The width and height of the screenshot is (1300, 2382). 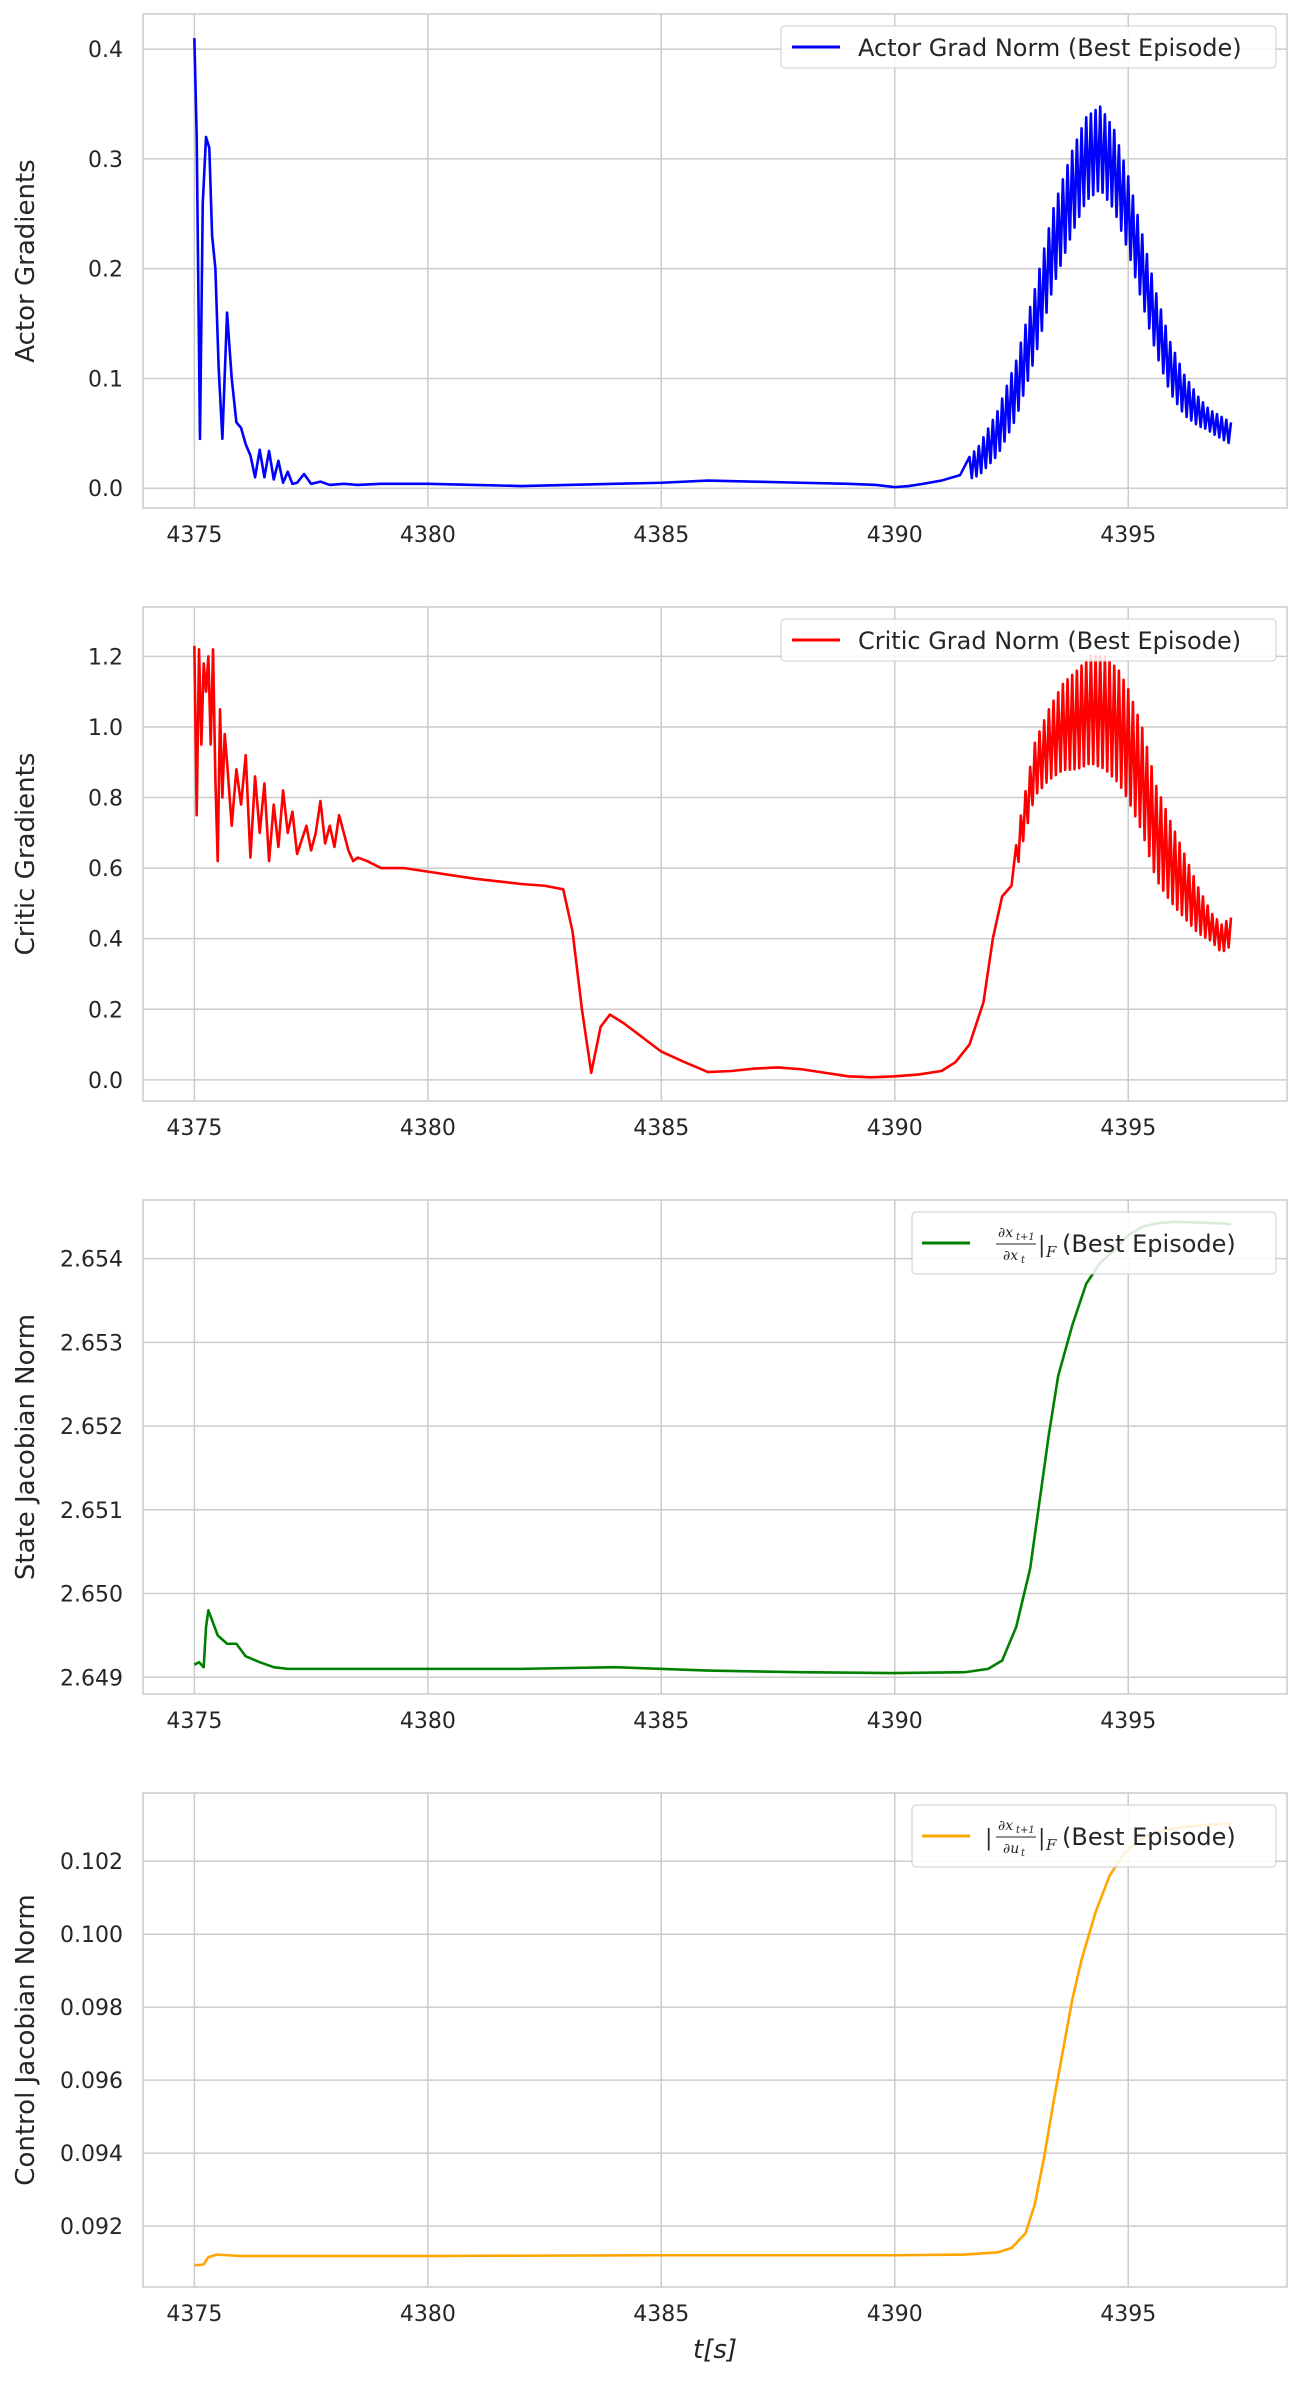 What do you see at coordinates (91, 1595) in the screenshot?
I see `y-tick-label: 2.650` at bounding box center [91, 1595].